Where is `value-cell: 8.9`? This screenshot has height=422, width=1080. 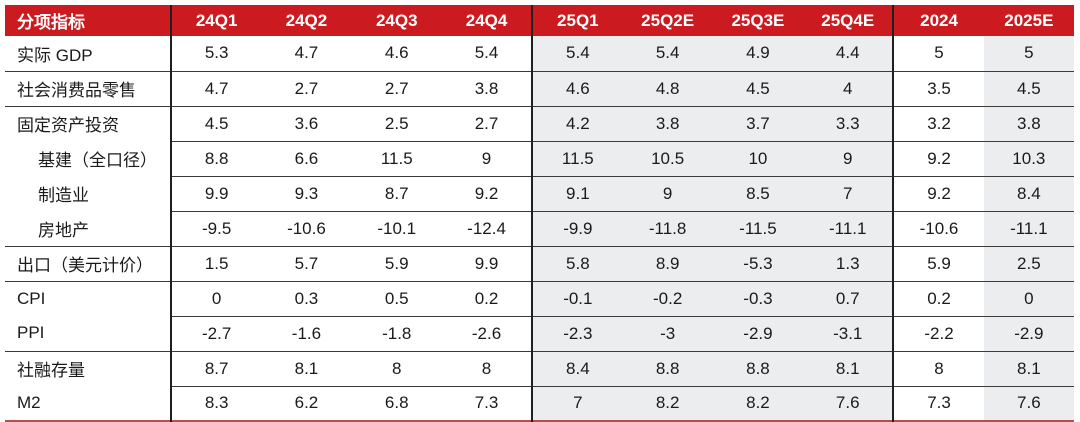 value-cell: 8.9 is located at coordinates (667, 264).